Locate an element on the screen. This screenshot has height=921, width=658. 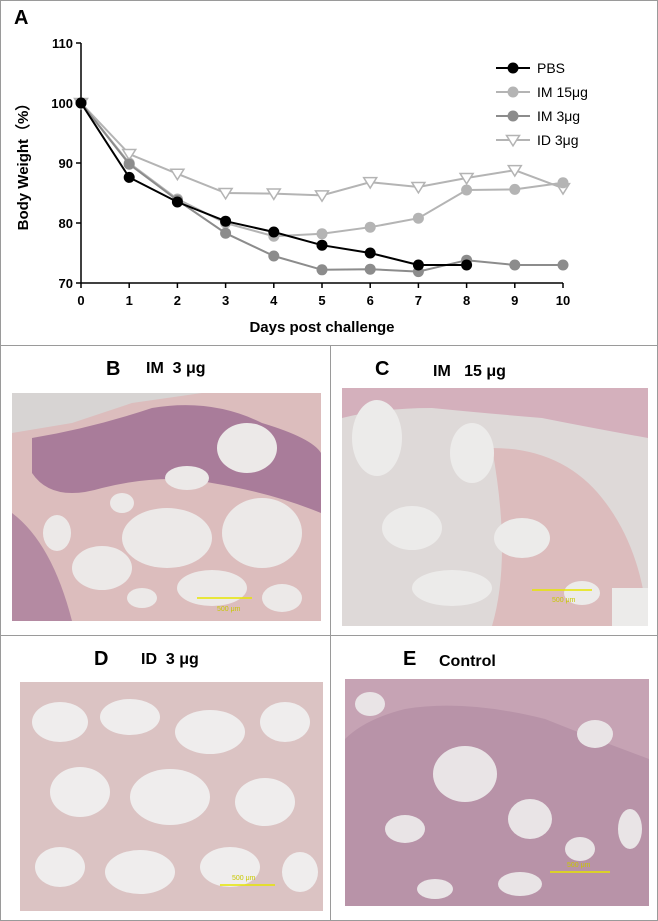
x-tick-label: 3 is located at coordinates (225, 300).